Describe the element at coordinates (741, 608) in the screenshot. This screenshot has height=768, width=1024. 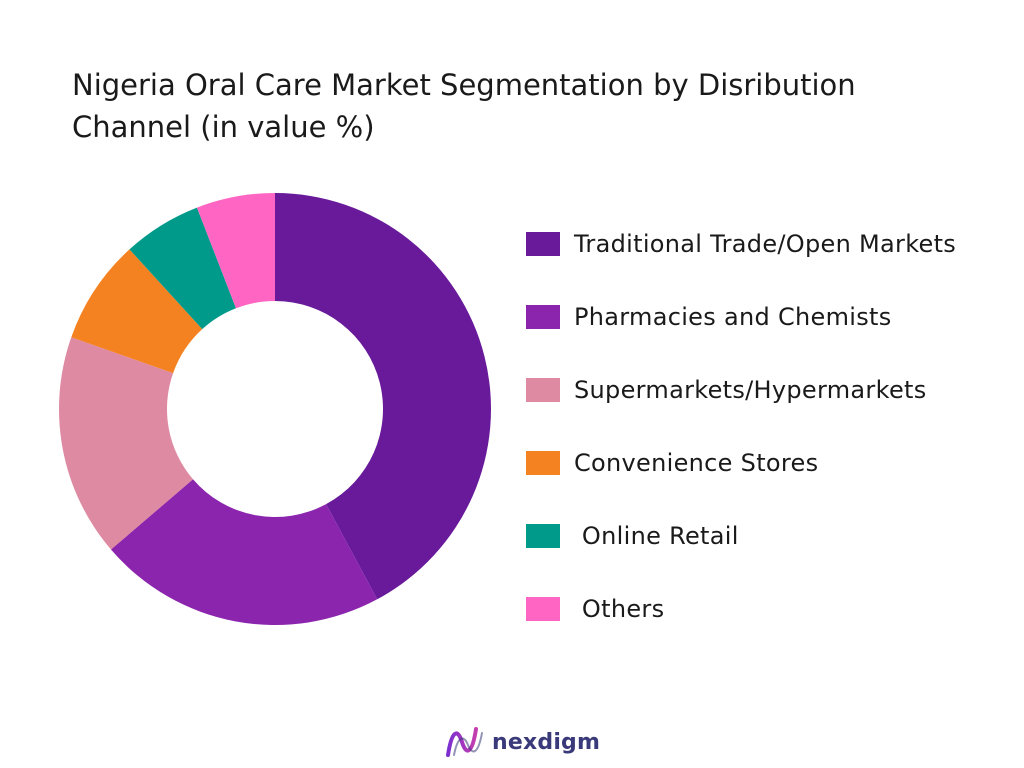
I see `legend-item: Others` at that location.